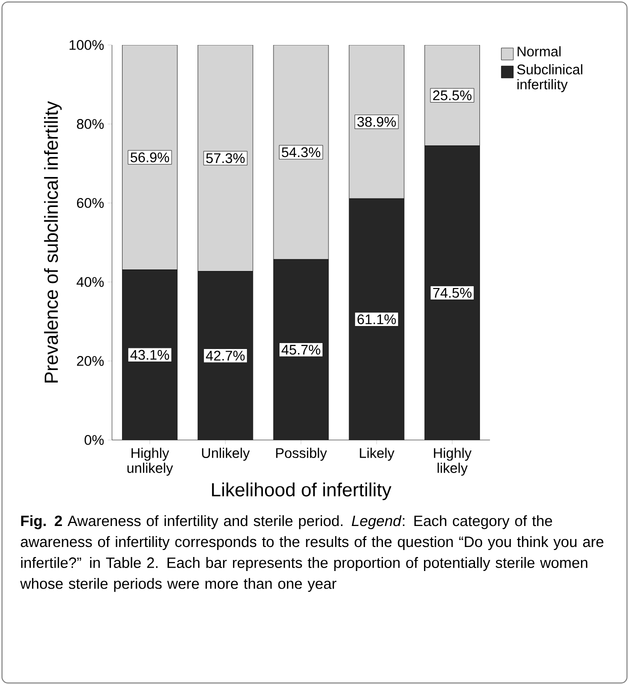  I want to click on y-tick-label: 20%, so click(90, 361).